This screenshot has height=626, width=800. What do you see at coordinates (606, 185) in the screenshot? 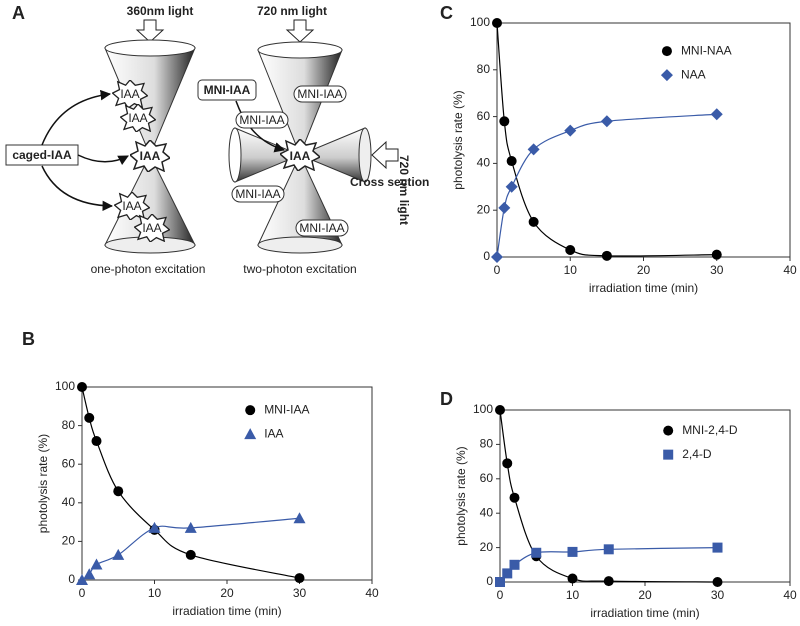
I see `fit-curve` at bounding box center [606, 185].